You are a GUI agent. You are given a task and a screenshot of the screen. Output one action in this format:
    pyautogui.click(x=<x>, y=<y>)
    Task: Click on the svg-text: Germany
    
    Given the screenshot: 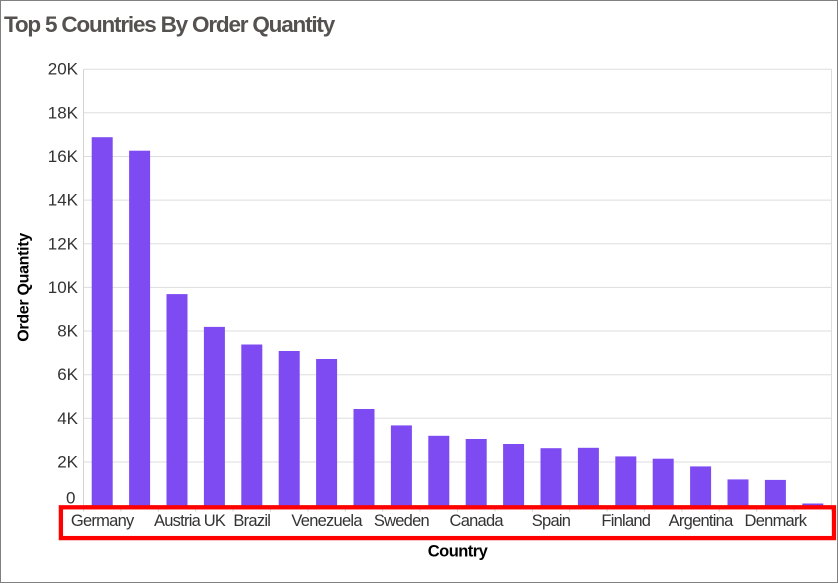 What is the action you would take?
    pyautogui.click(x=103, y=521)
    